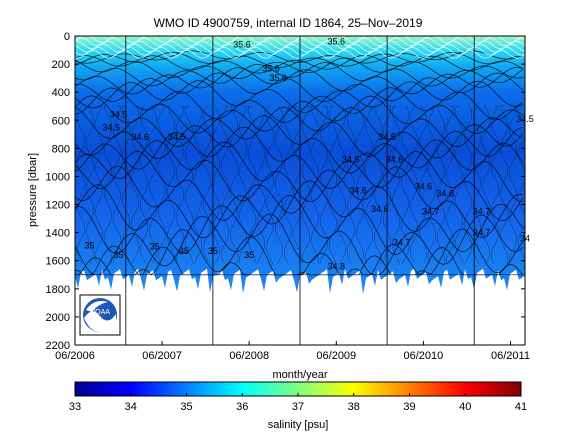  What do you see at coordinates (58, 318) in the screenshot?
I see `y-tick-label: 2000` at bounding box center [58, 318].